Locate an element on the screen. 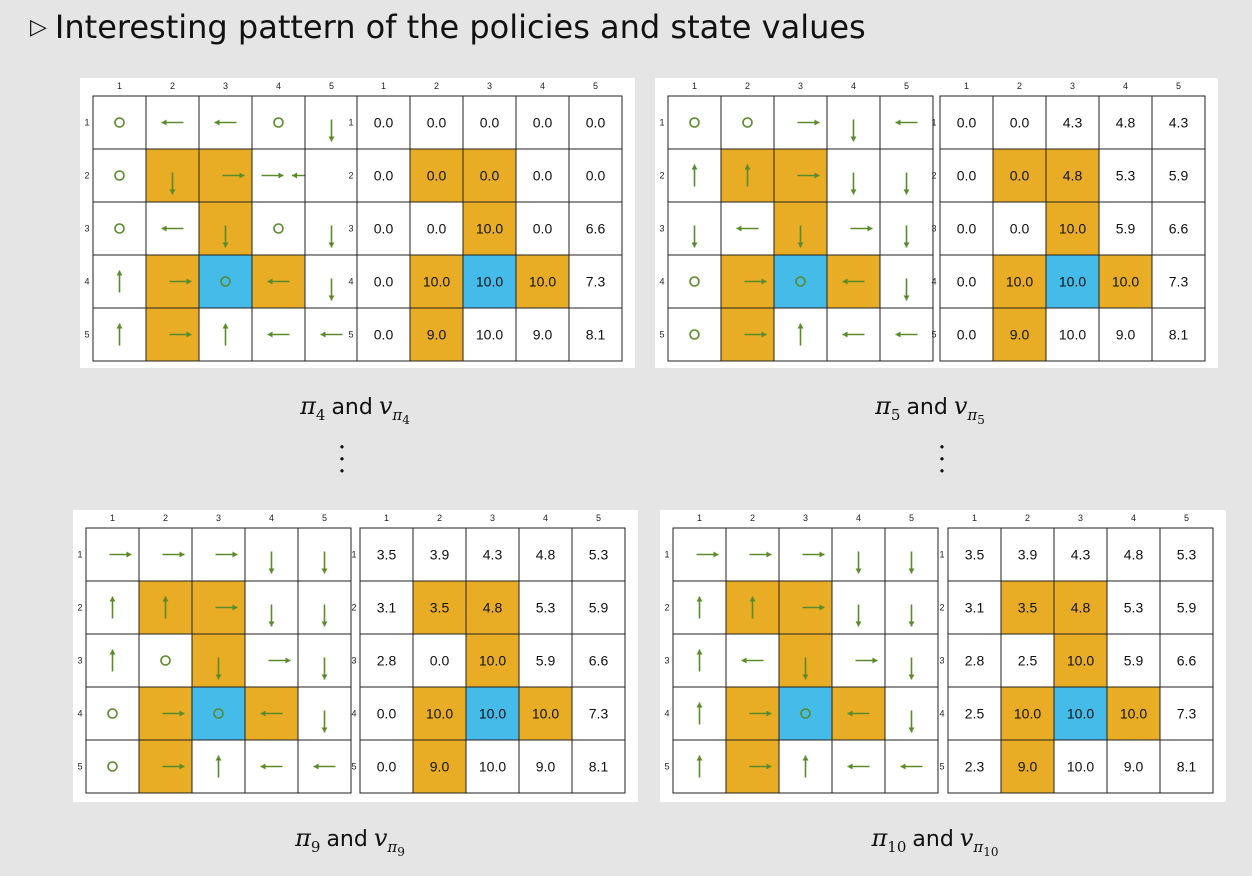  policy-row-header: 4 is located at coordinates (86, 282).